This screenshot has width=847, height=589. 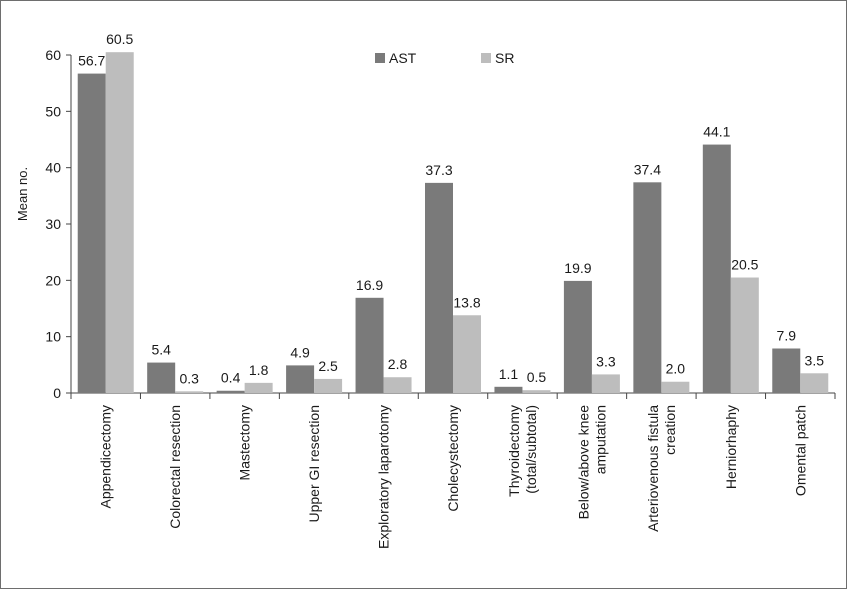 I want to click on data-label-ast: 37.3, so click(x=438, y=170).